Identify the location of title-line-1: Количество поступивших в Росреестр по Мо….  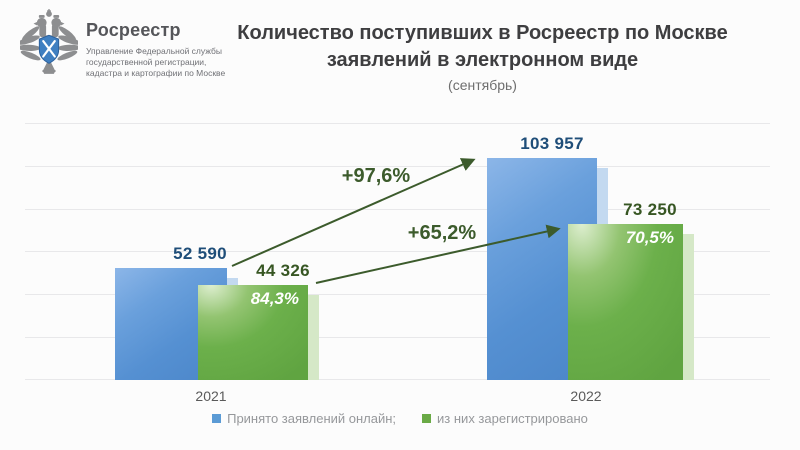
(482, 33).